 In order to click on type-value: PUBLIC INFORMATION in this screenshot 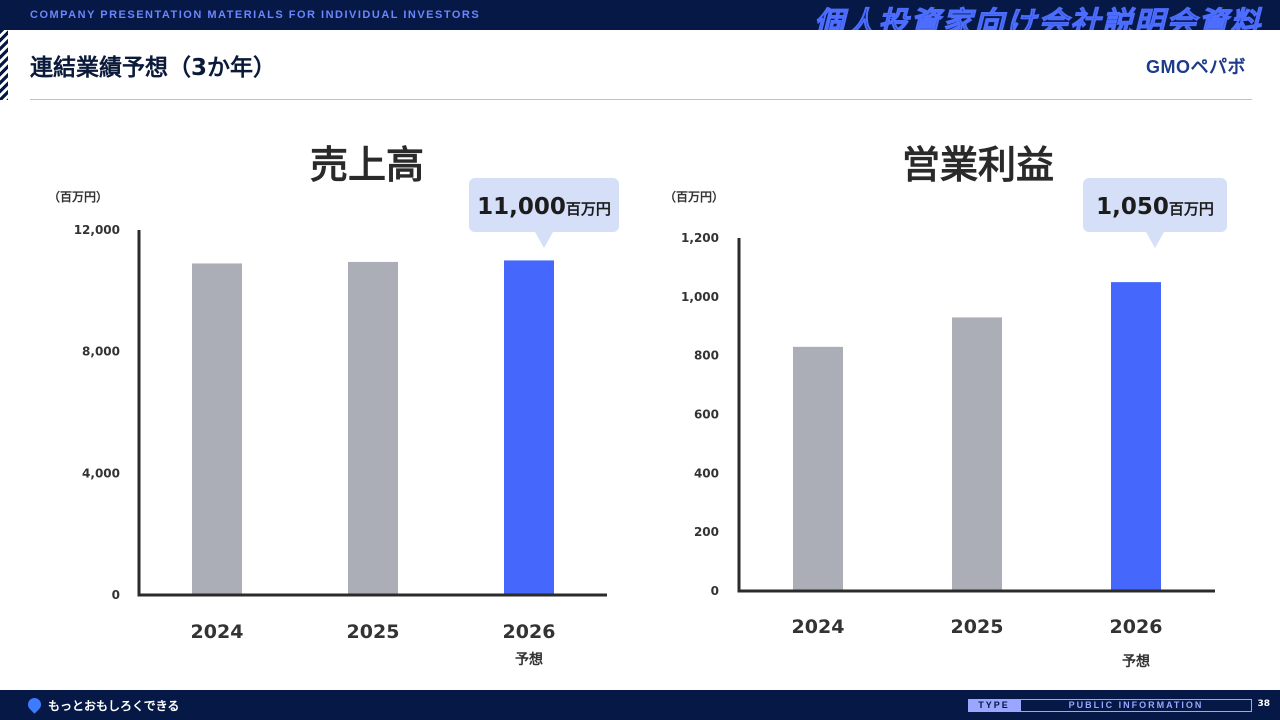, I will do `click(1136, 705)`.